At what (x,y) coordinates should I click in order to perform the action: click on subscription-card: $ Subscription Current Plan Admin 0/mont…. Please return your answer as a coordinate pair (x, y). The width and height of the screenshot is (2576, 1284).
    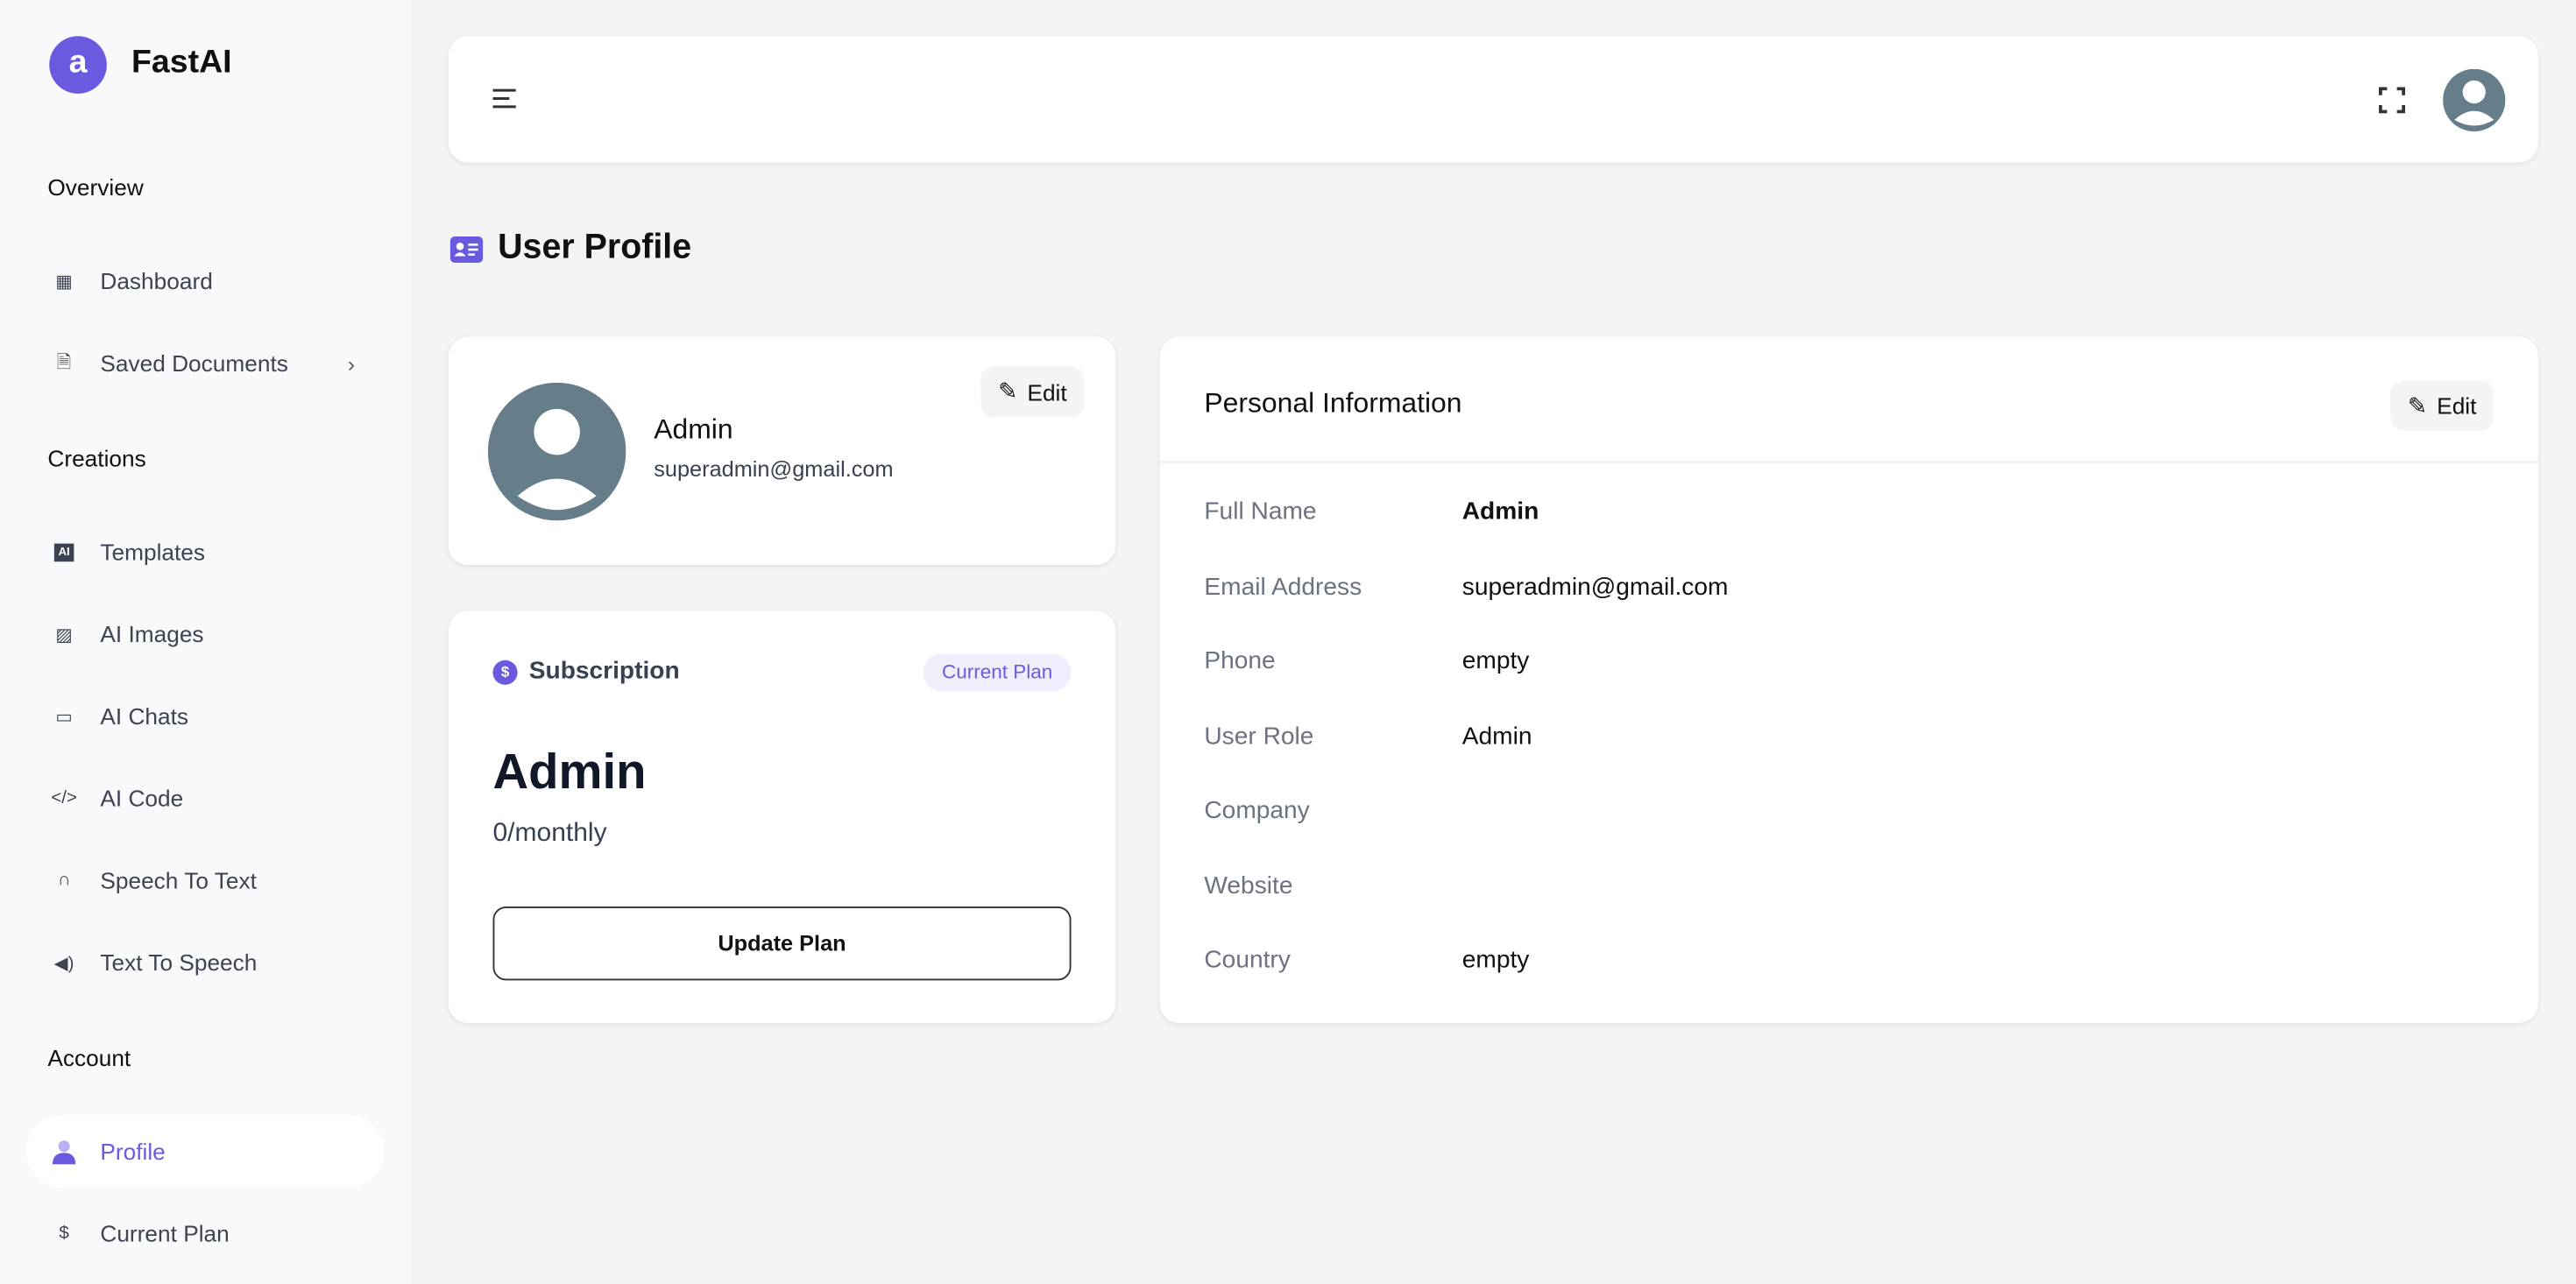
    Looking at the image, I should click on (782, 817).